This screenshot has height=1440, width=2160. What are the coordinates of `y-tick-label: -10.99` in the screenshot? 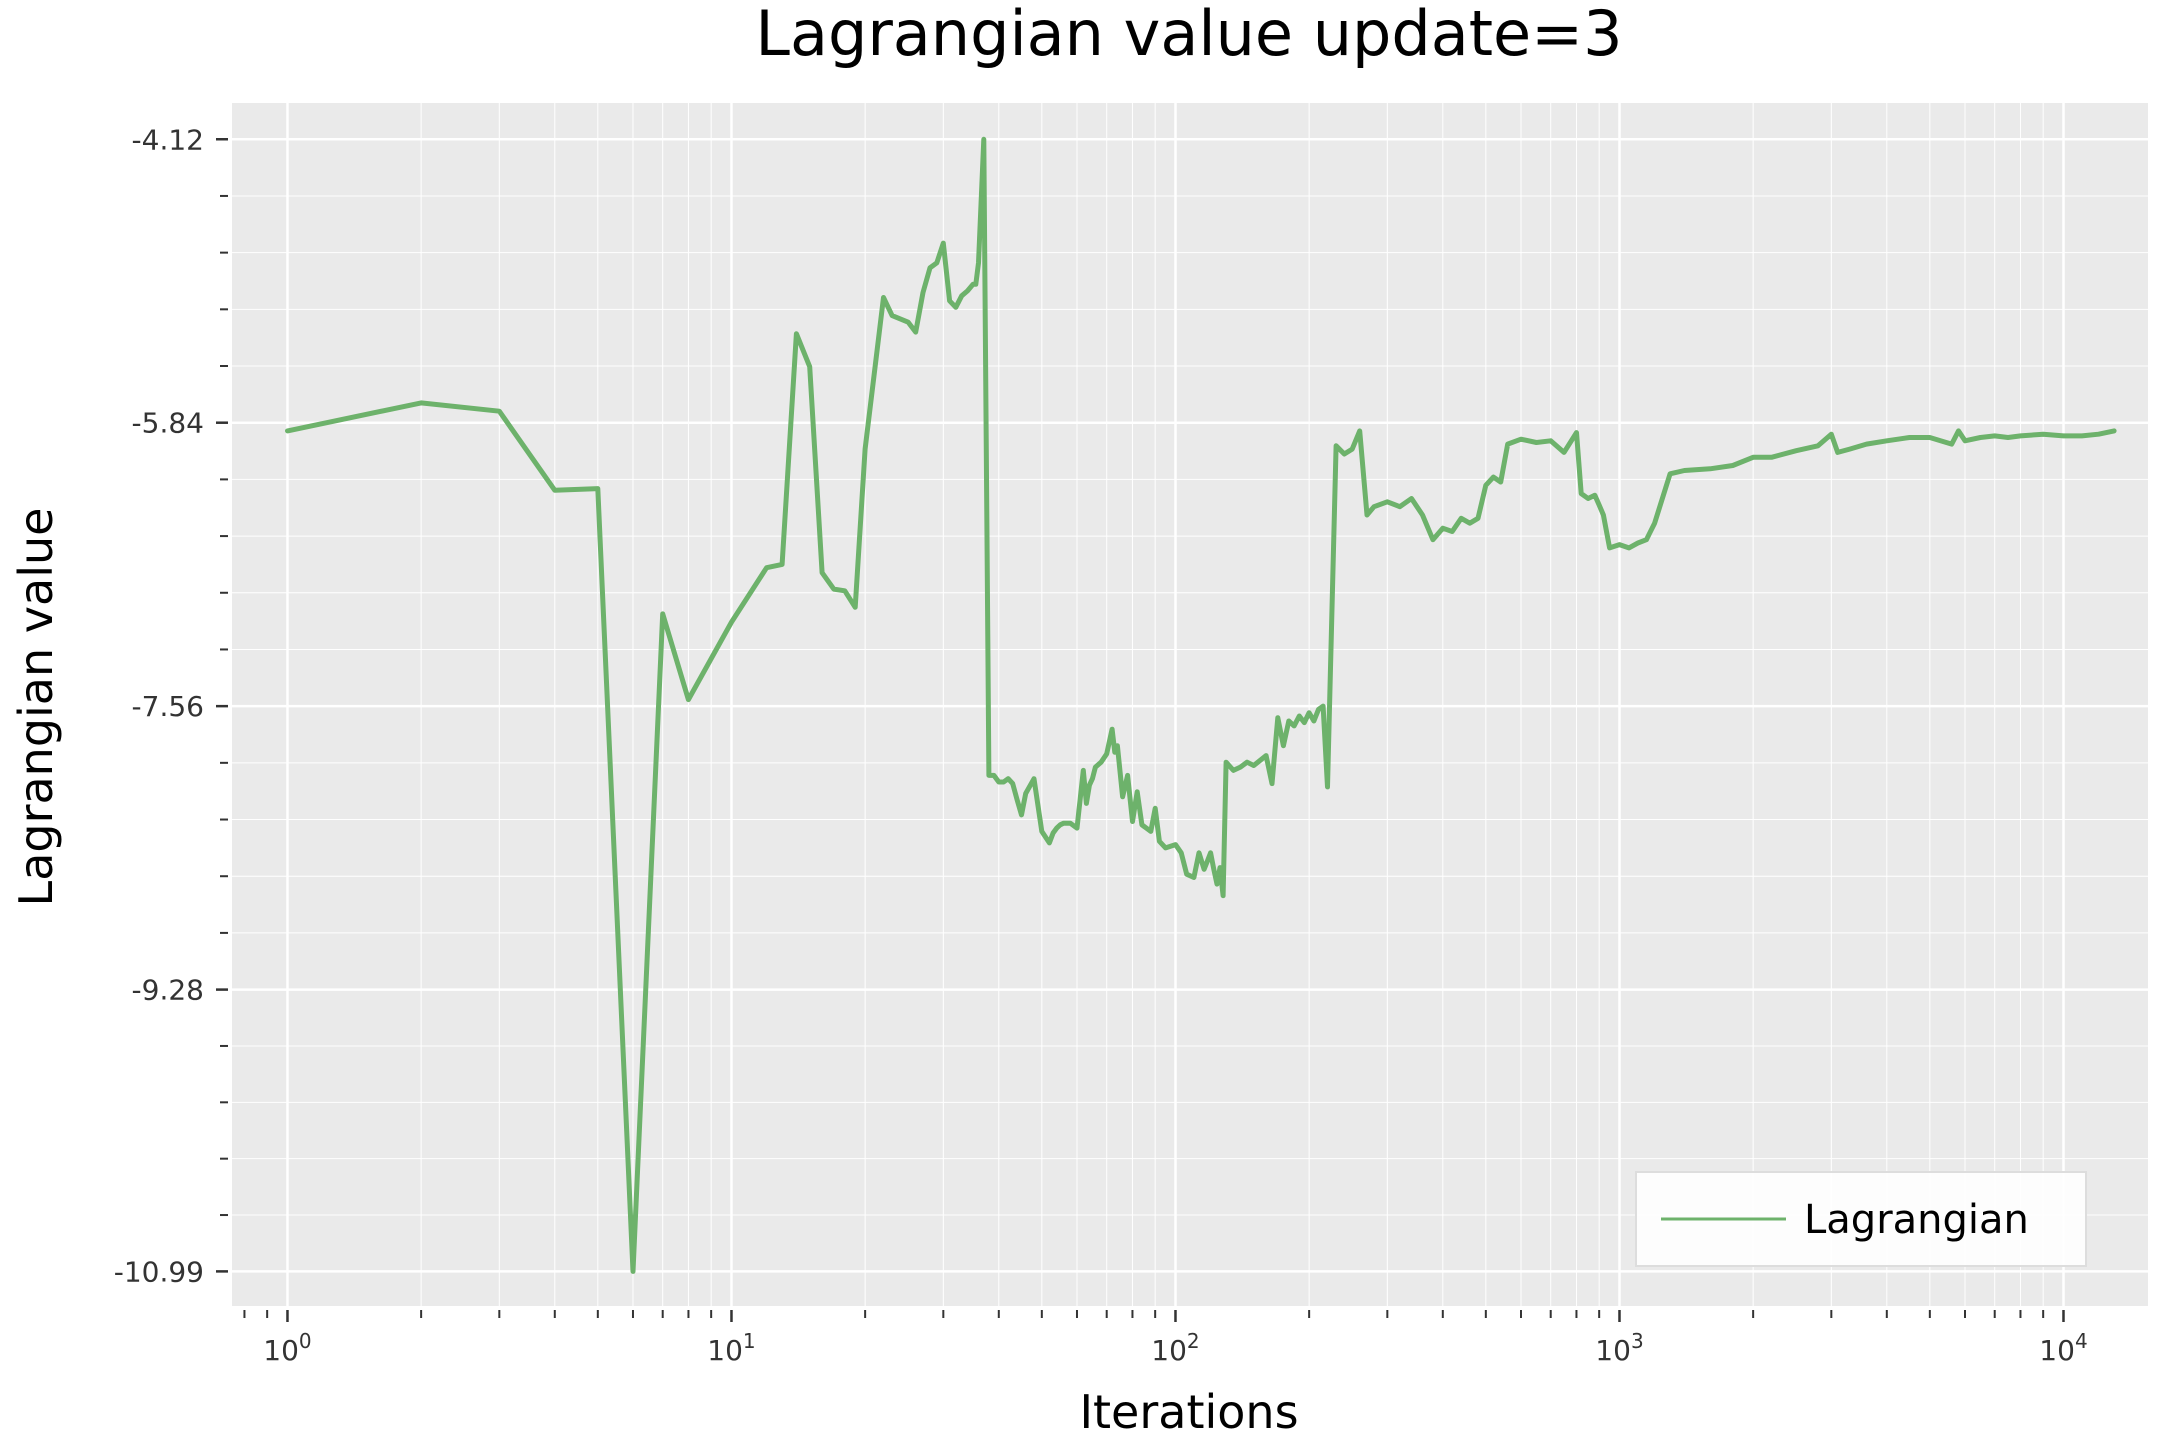 It's located at (159, 1271).